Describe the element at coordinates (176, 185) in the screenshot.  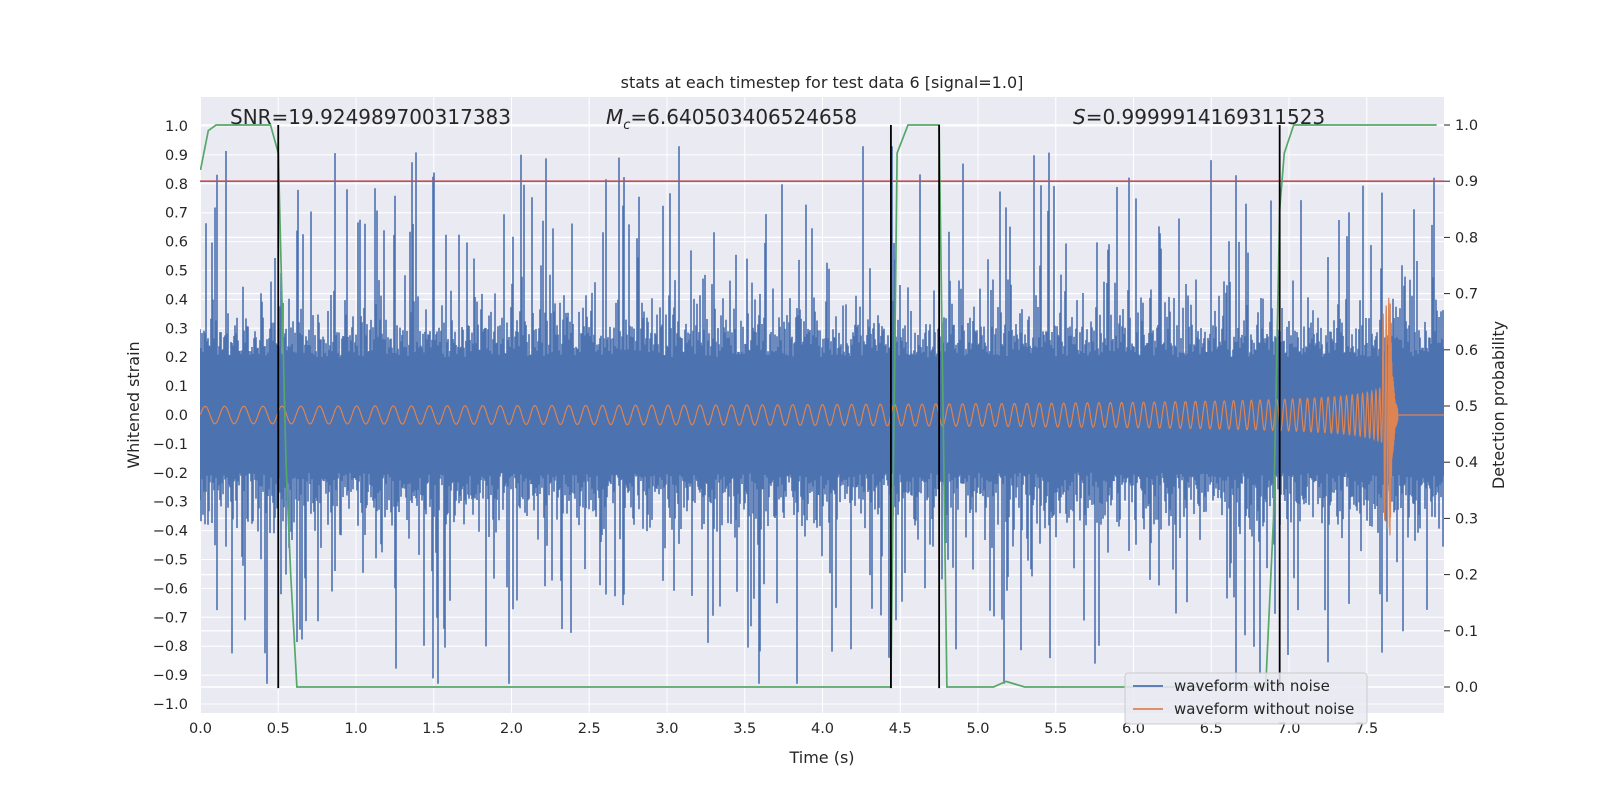
I see `y-tick-label: 0.8` at that location.